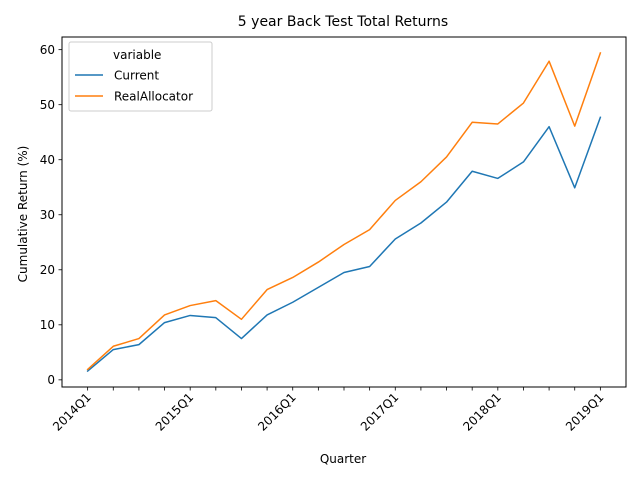 The image size is (640, 480). I want to click on x-axis-label: Quarter, so click(343, 459).